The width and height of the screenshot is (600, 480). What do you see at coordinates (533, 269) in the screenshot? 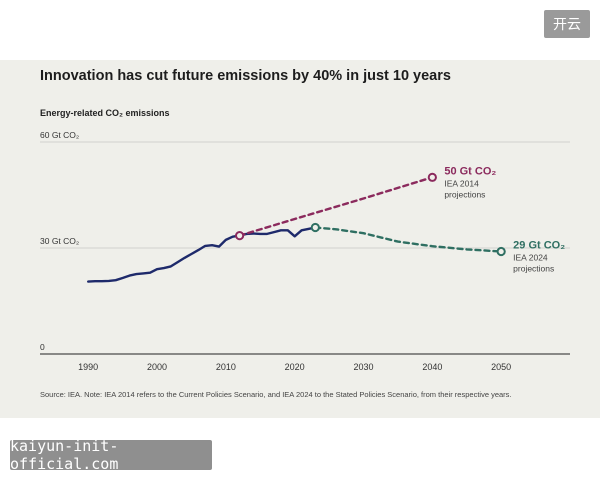
I see `iea-2024-note-line-2: projections` at bounding box center [533, 269].